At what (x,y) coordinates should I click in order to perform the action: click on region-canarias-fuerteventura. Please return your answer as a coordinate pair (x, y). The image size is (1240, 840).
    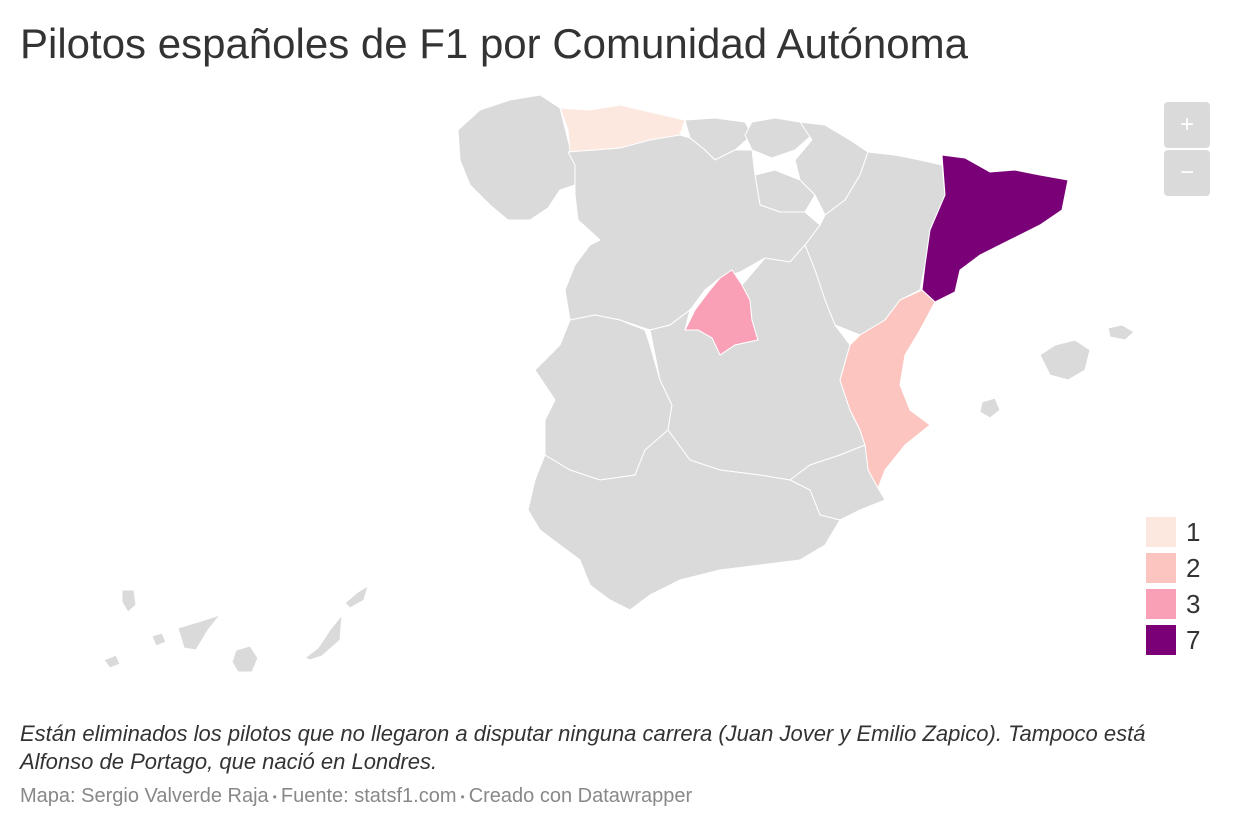
    Looking at the image, I should click on (323, 637).